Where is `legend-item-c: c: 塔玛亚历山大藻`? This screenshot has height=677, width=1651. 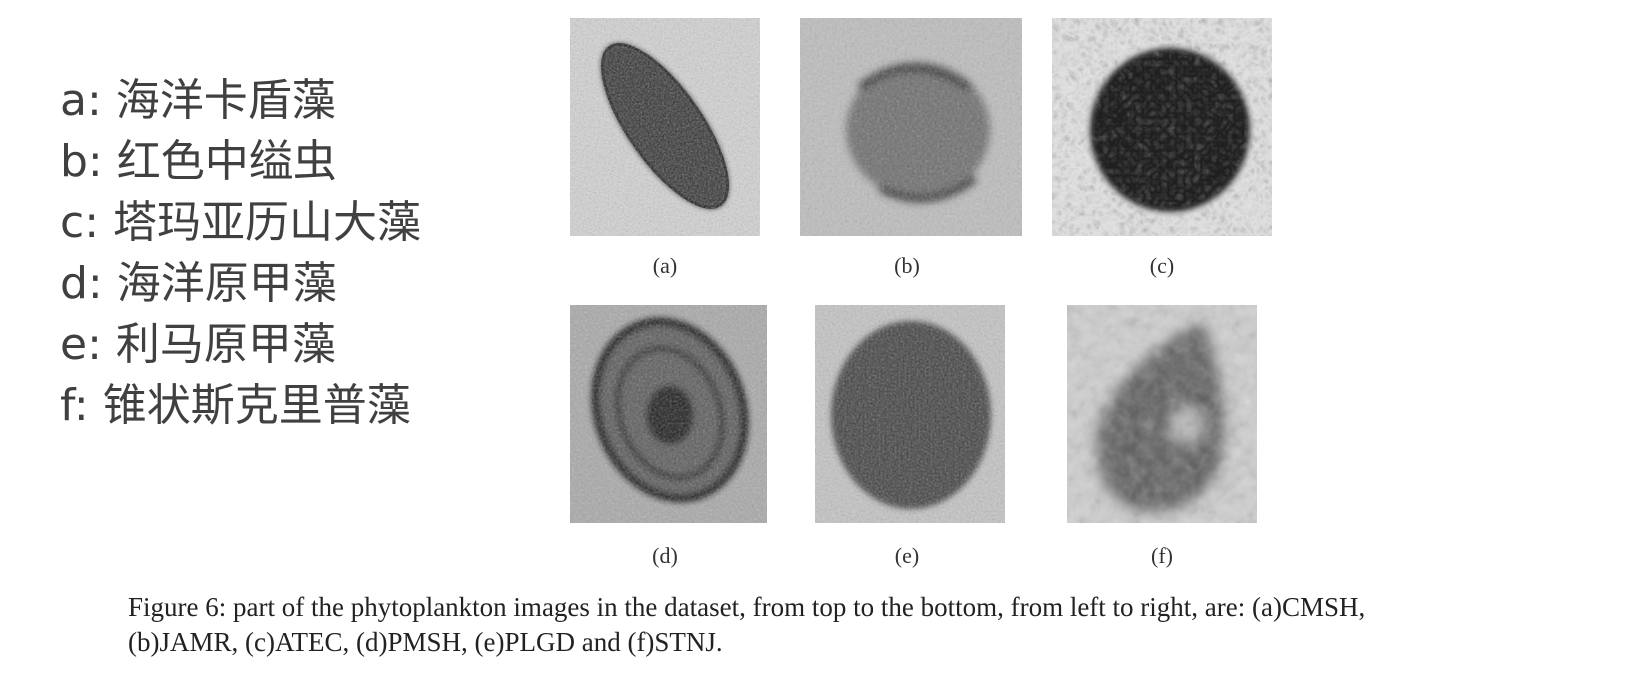 legend-item-c: c: 塔玛亚历山大藻 is located at coordinates (241, 222).